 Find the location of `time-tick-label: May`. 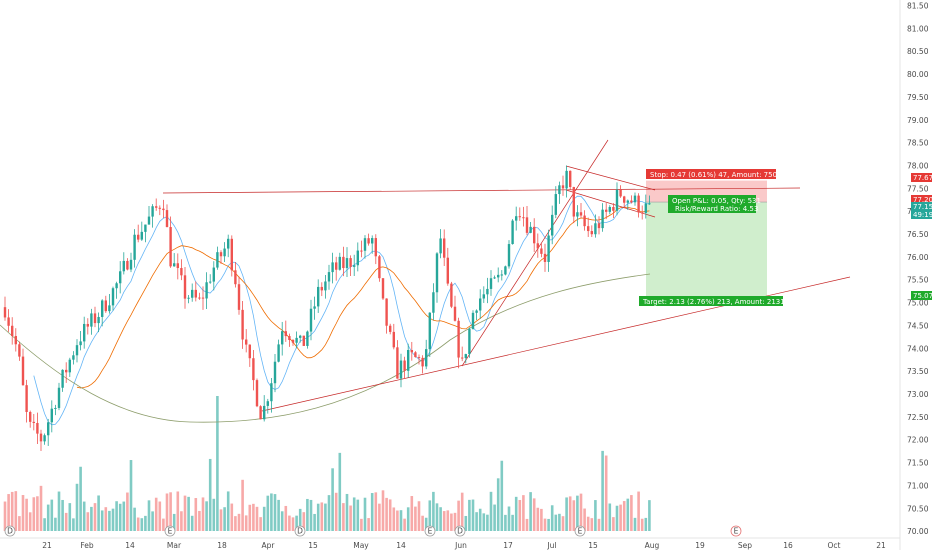

time-tick-label: May is located at coordinates (361, 545).